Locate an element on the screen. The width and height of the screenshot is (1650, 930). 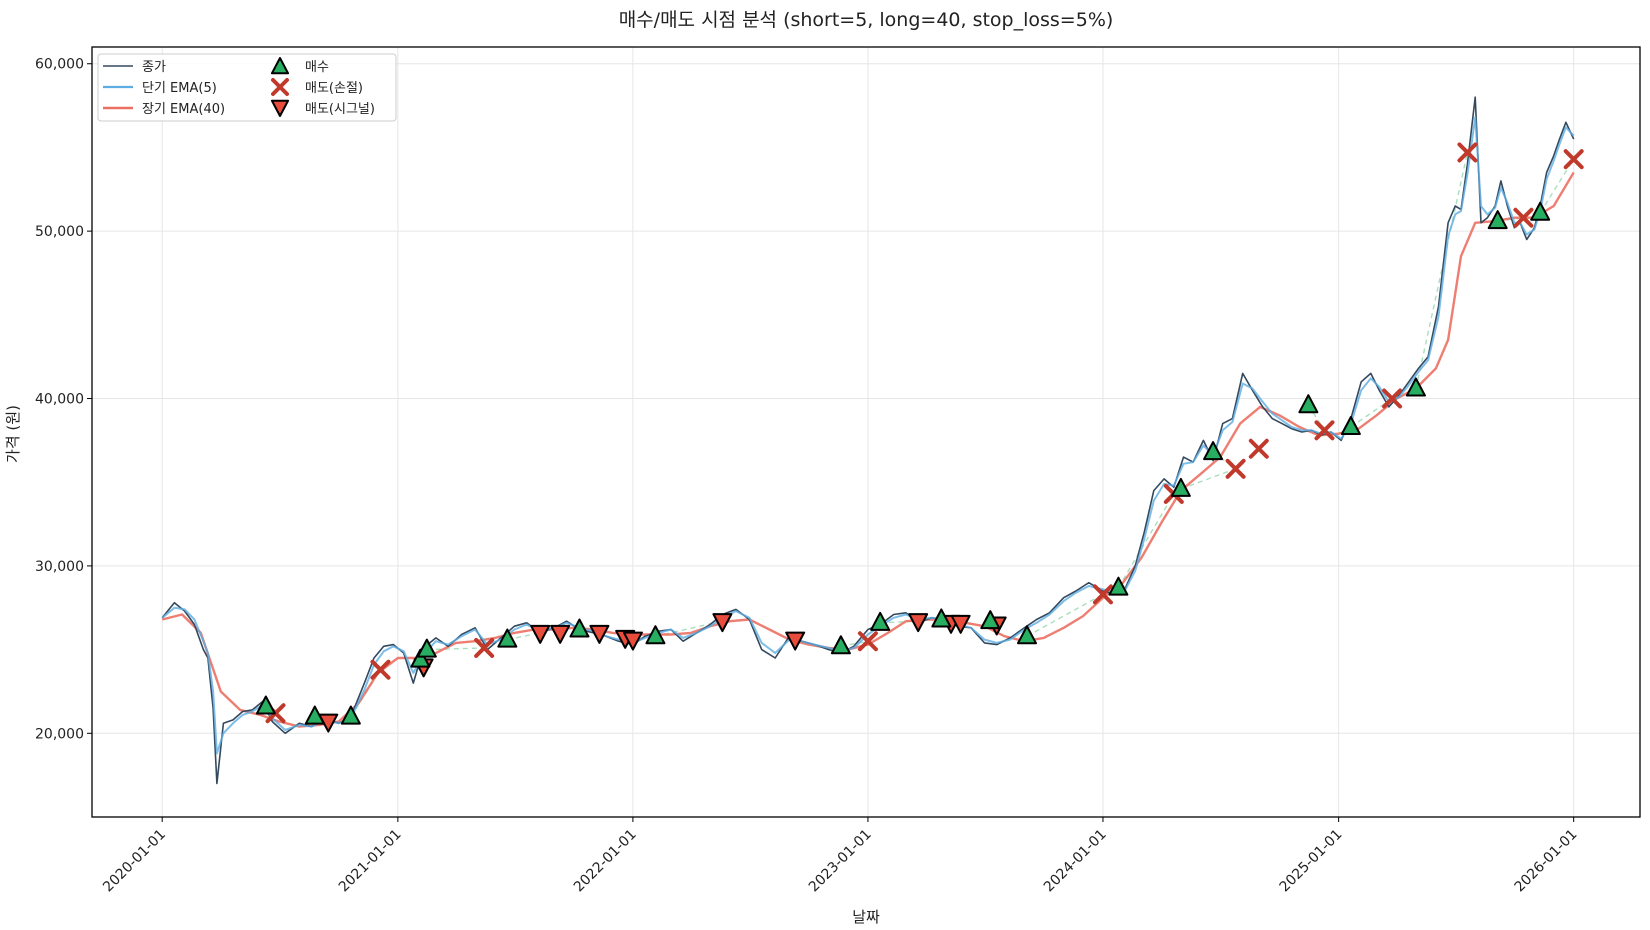
y-tick-label: 50,000 is located at coordinates (59, 232).